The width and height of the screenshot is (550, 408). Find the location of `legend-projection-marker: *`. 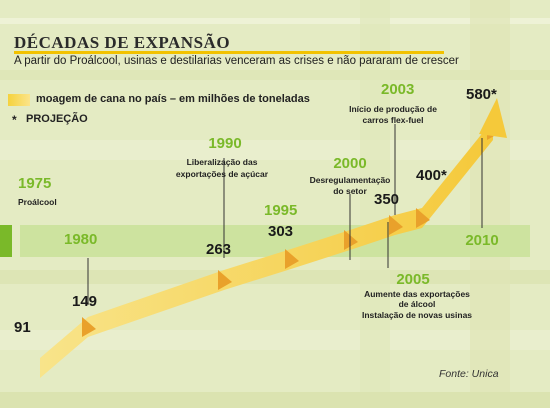

legend-projection-marker: * is located at coordinates (14, 120).